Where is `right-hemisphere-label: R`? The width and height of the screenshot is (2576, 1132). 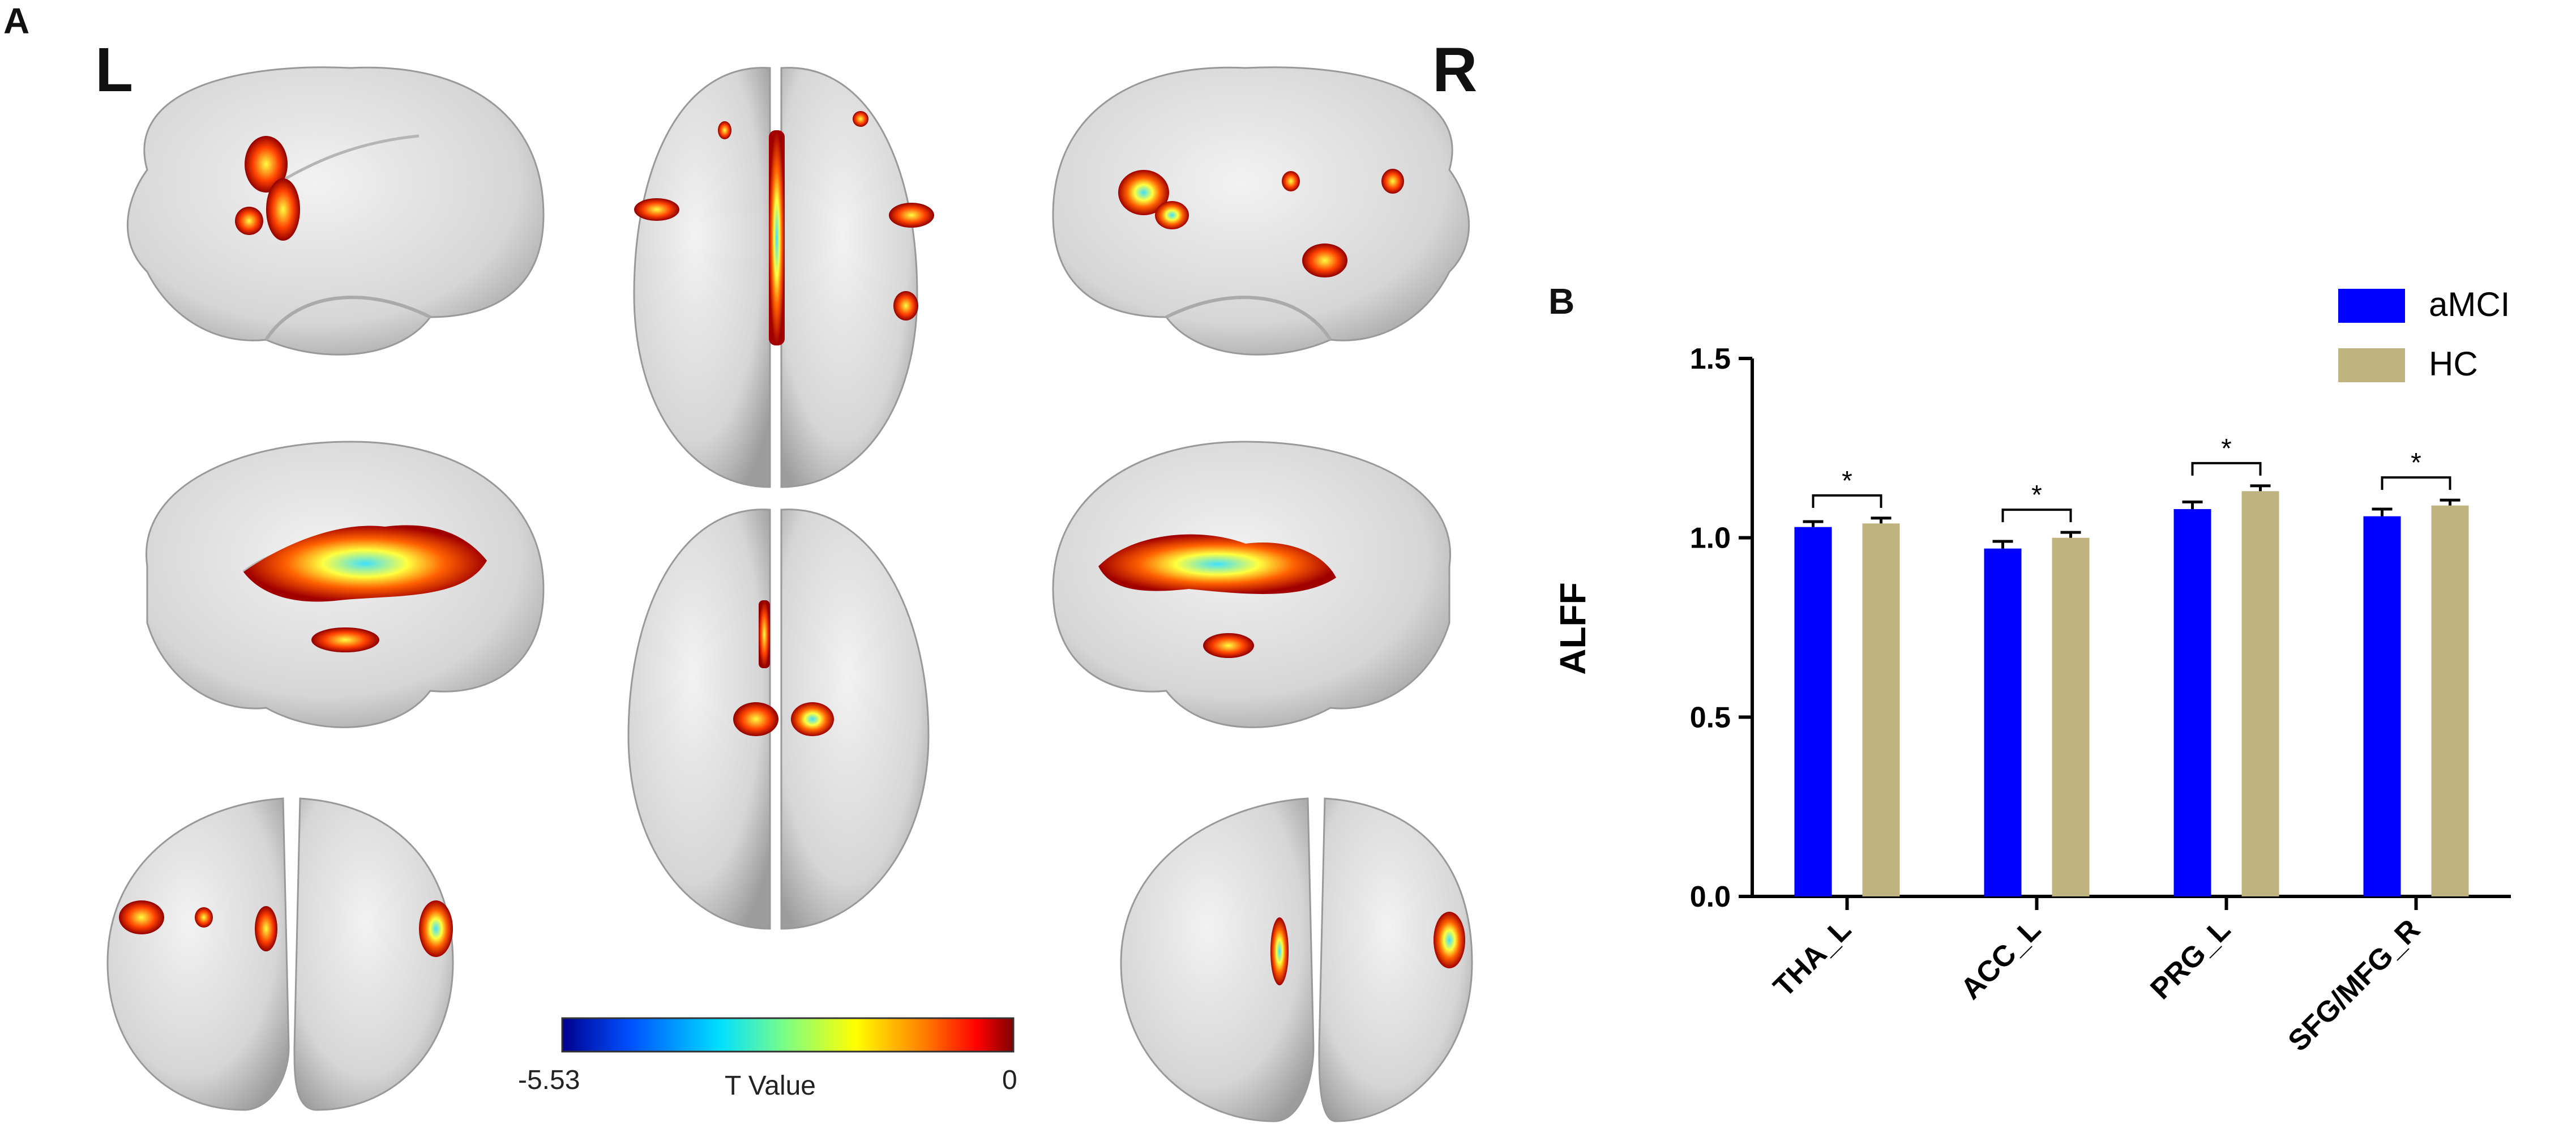 right-hemisphere-label: R is located at coordinates (1455, 70).